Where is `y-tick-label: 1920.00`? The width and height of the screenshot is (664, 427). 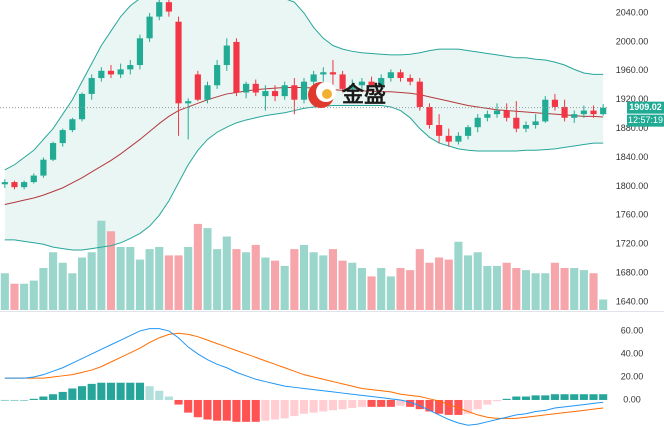 y-tick-label: 1920.00 is located at coordinates (632, 99).